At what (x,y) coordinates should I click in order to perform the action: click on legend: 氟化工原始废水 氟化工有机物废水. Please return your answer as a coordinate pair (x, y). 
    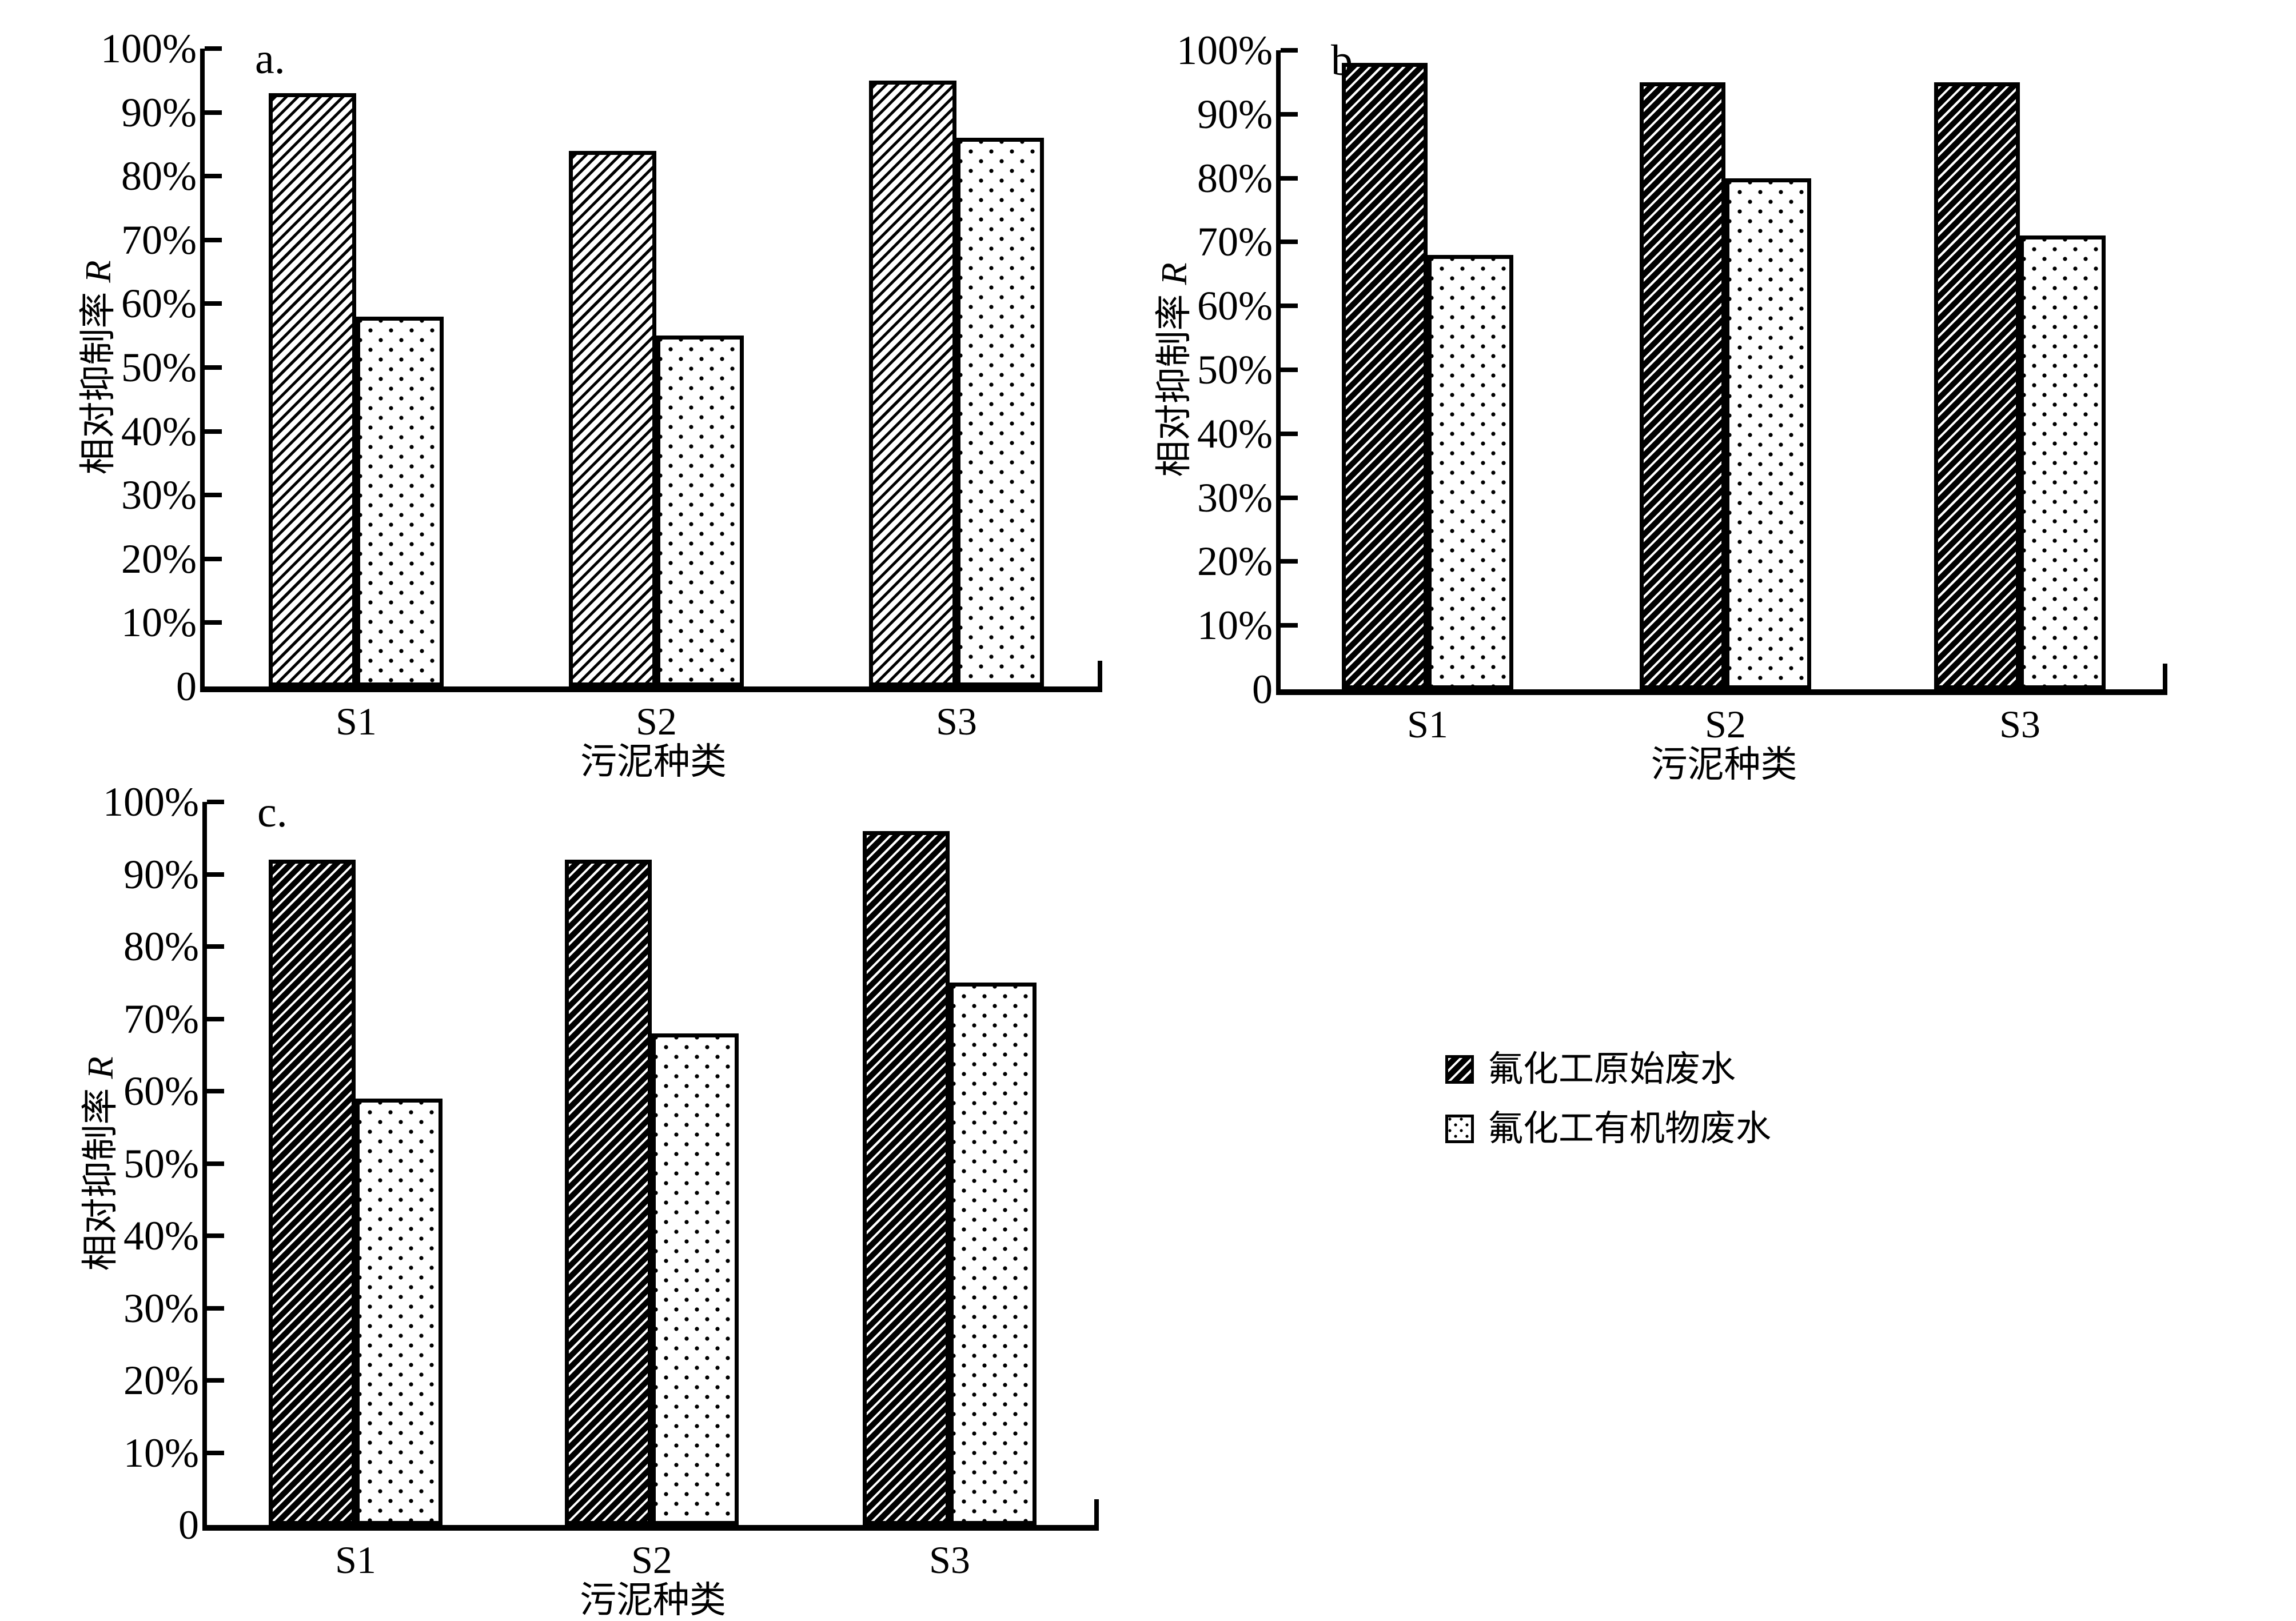
    Looking at the image, I should click on (1608, 1110).